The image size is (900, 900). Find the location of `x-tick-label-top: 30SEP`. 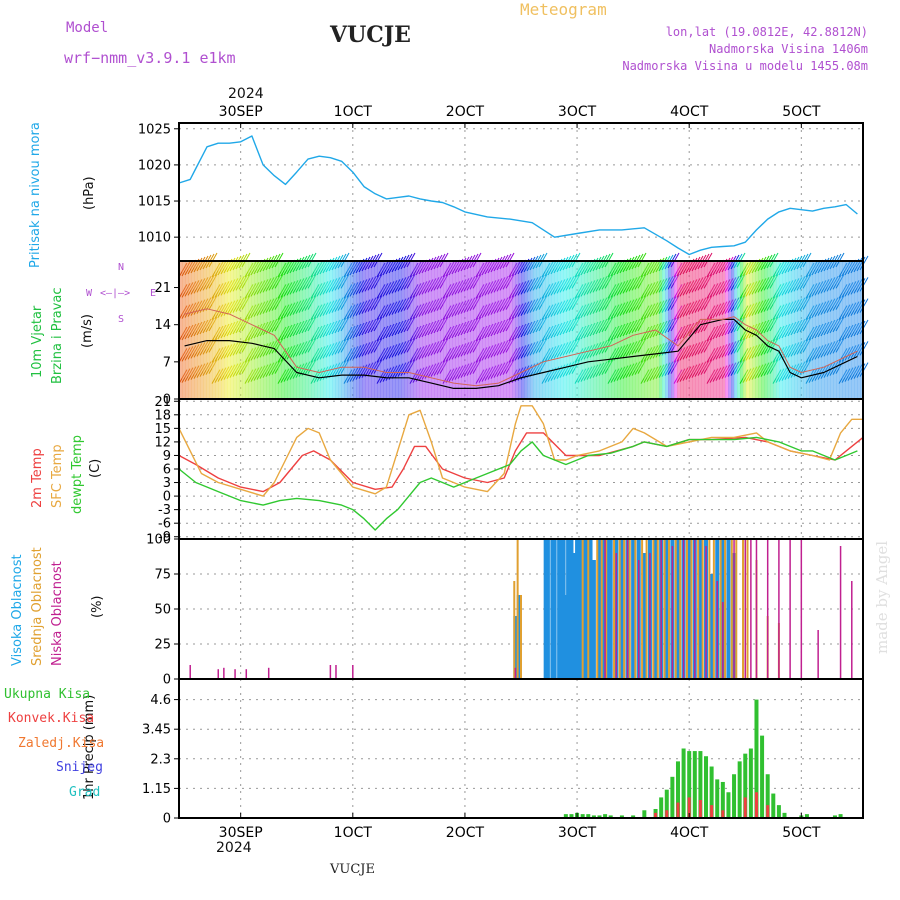

x-tick-label-top: 30SEP is located at coordinates (241, 112).